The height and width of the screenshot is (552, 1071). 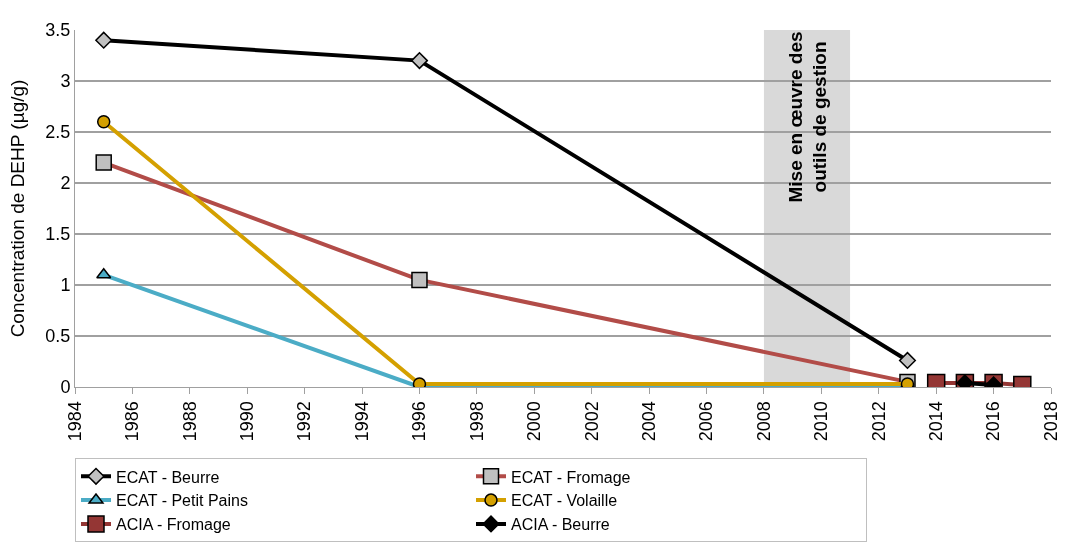 I want to click on x-tick-label: 1994, so click(x=361, y=421).